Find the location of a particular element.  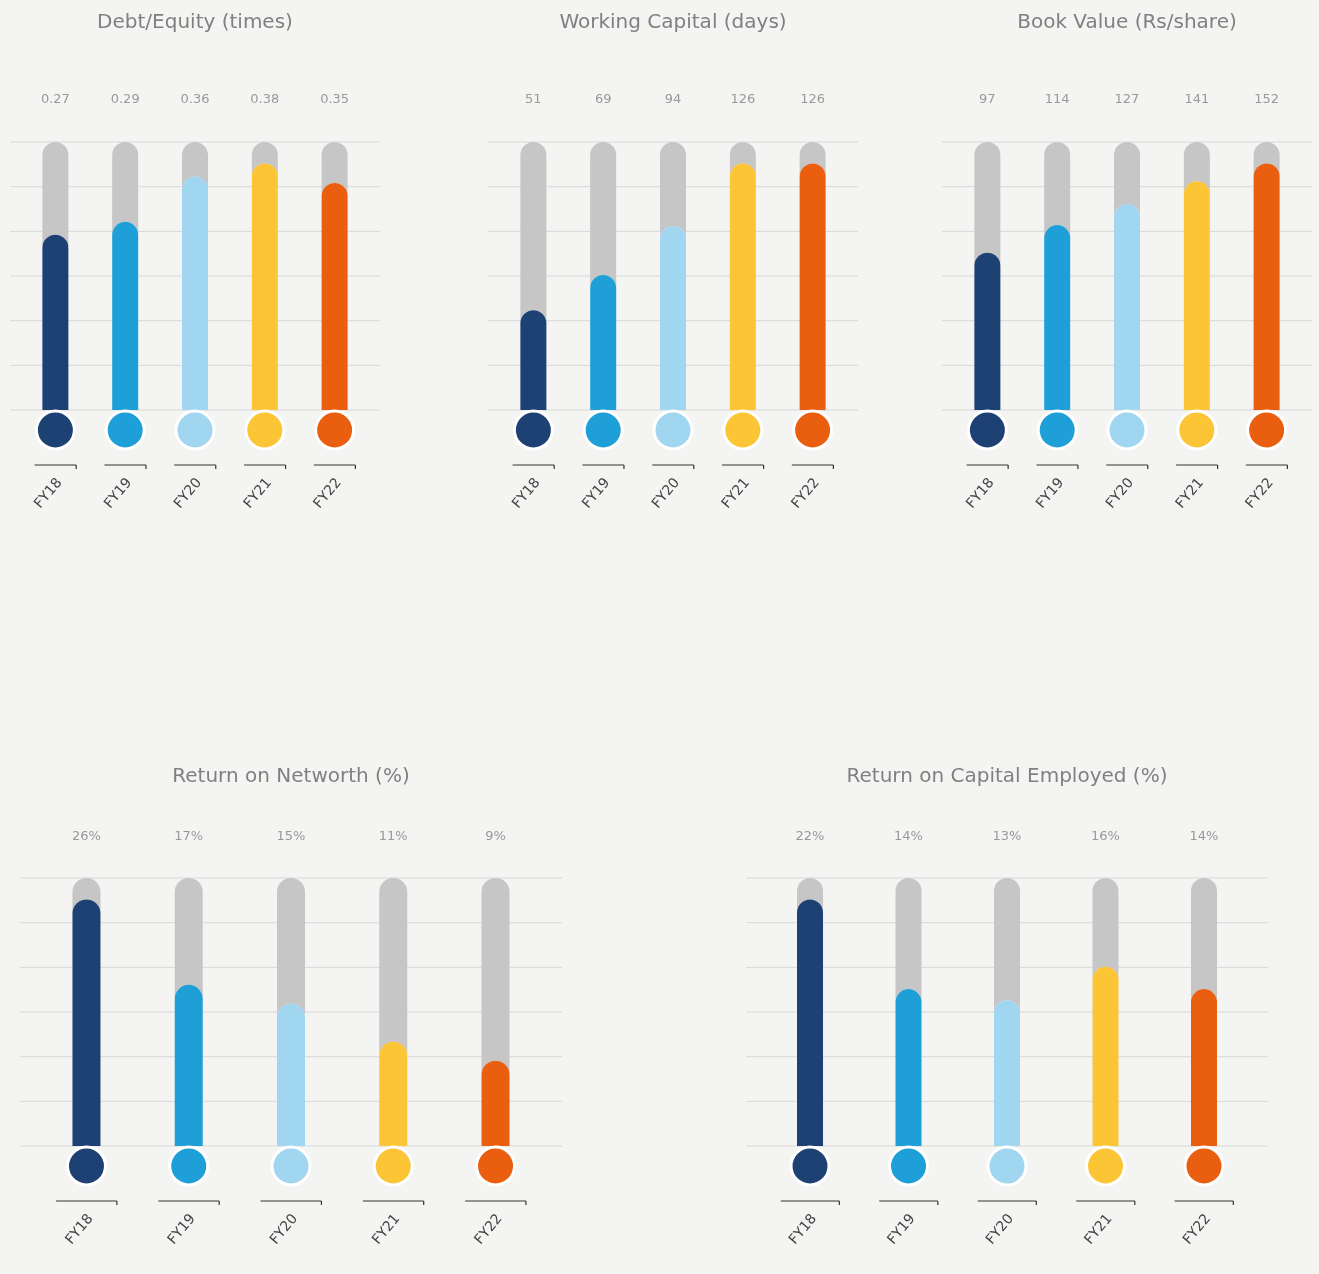

data-label: 0.38 is located at coordinates (265, 98).